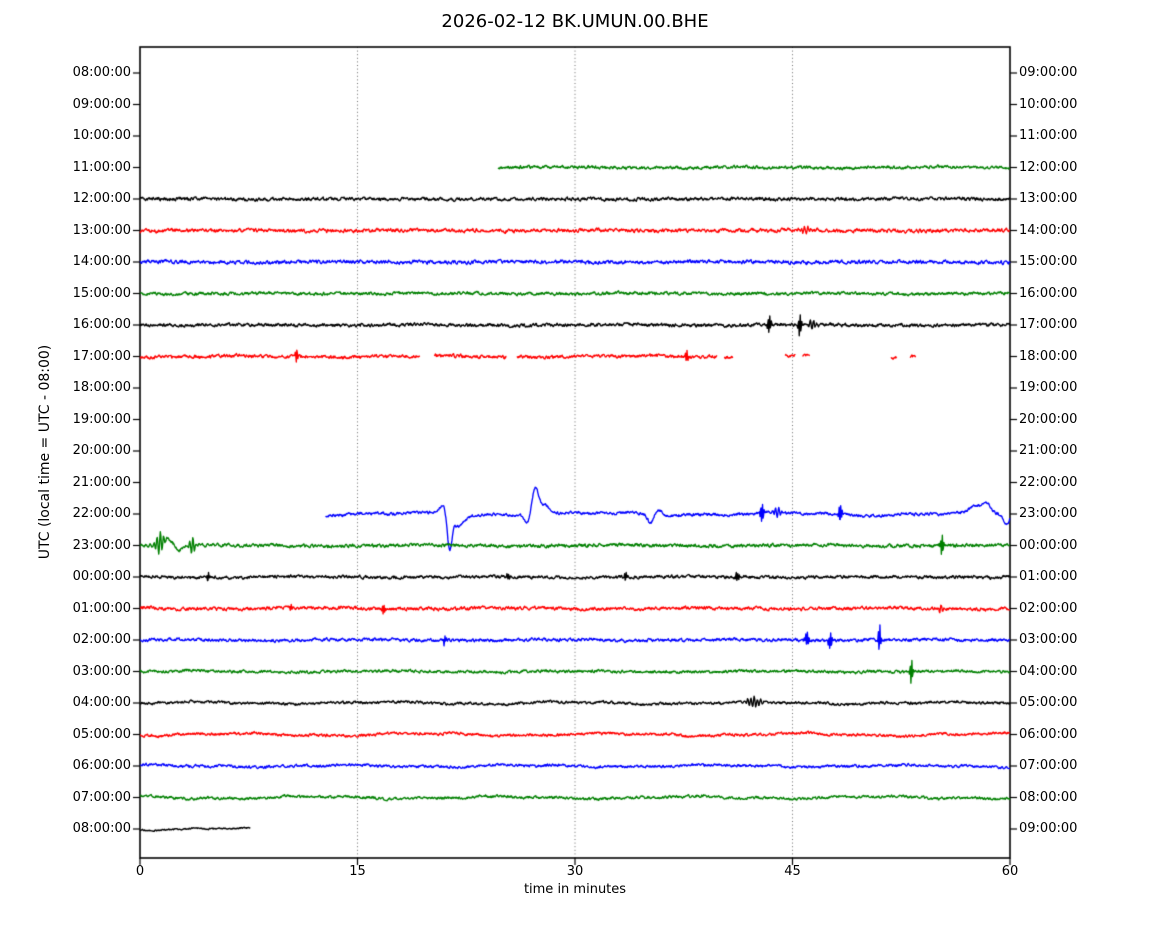 This screenshot has height=950, width=1150. What do you see at coordinates (575, 889) in the screenshot?
I see `x-axis-label: time in minutes` at bounding box center [575, 889].